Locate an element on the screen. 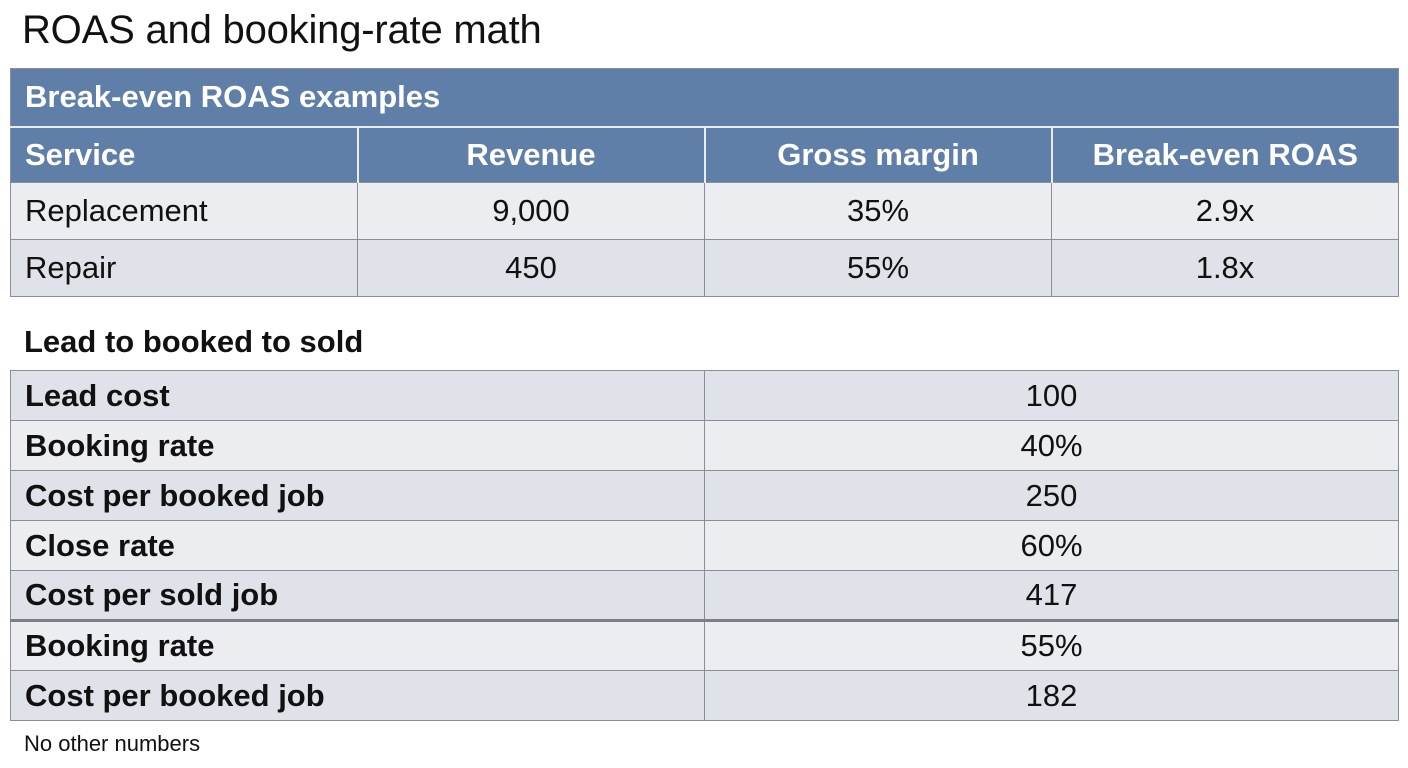  metric-value: 182 is located at coordinates (1051, 695).